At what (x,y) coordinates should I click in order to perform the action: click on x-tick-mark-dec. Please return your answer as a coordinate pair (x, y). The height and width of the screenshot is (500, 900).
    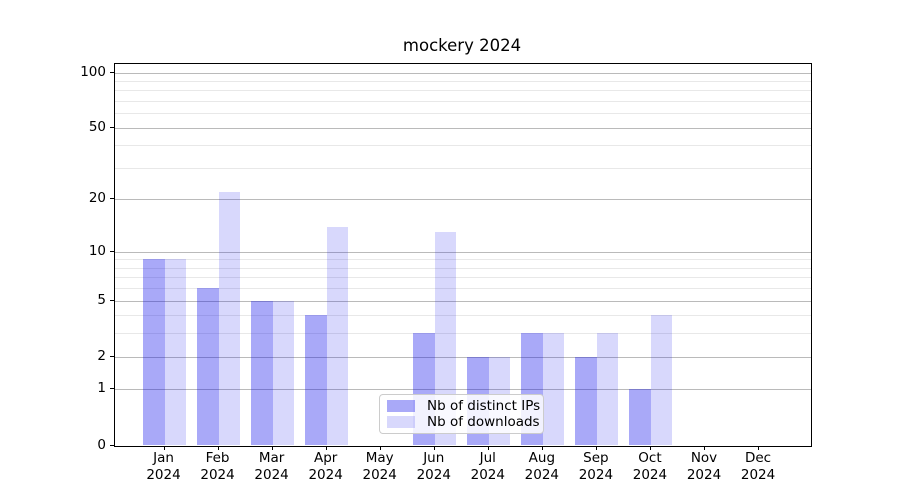
    Looking at the image, I should click on (759, 447).